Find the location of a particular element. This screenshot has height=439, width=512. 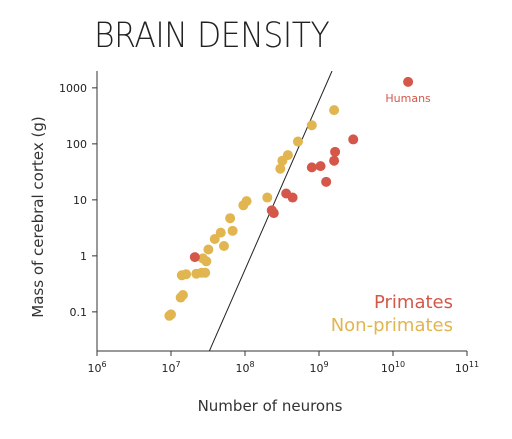

x-tick-label: 10⁶ is located at coordinates (96, 367).